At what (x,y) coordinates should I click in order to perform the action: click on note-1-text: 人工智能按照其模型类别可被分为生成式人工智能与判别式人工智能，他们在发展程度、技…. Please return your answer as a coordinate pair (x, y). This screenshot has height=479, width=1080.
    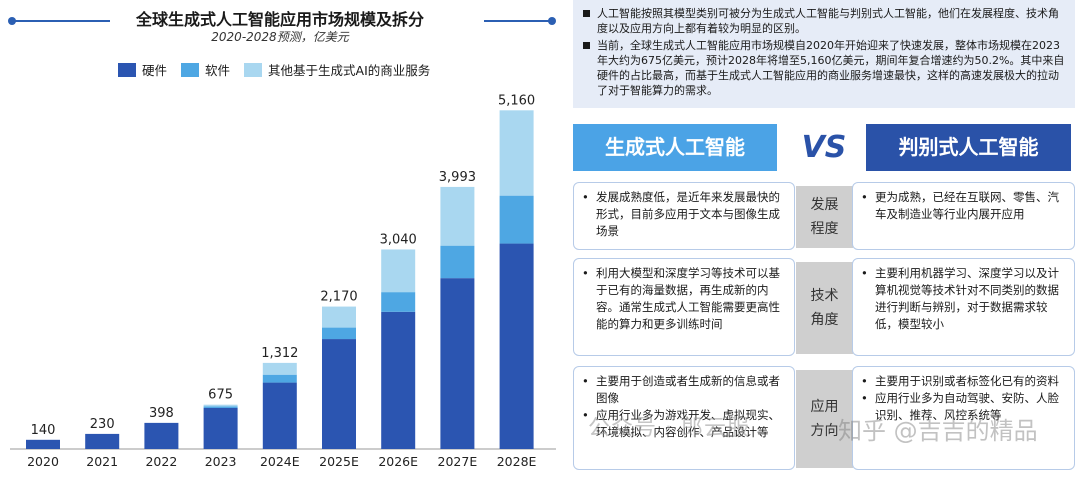
    Looking at the image, I should click on (828, 21).